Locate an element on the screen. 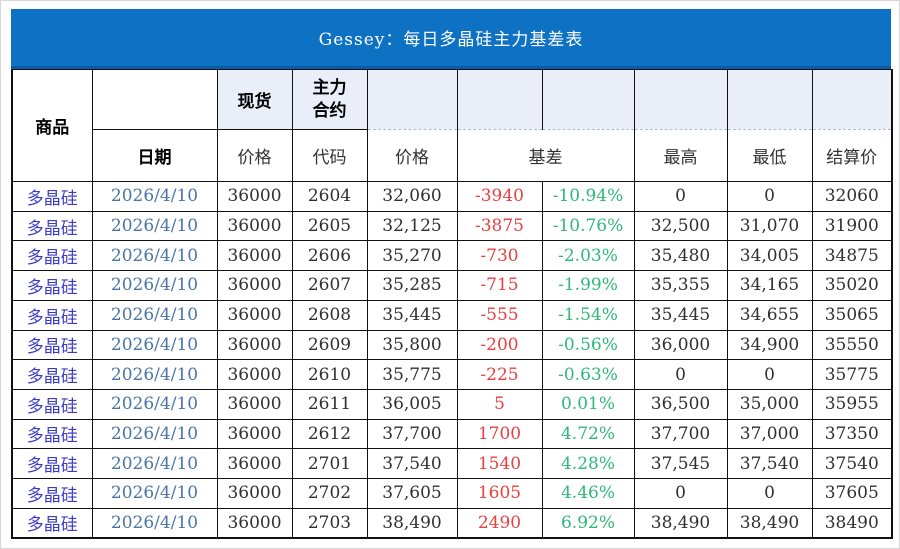  cell-high: 35,355 is located at coordinates (680, 285).